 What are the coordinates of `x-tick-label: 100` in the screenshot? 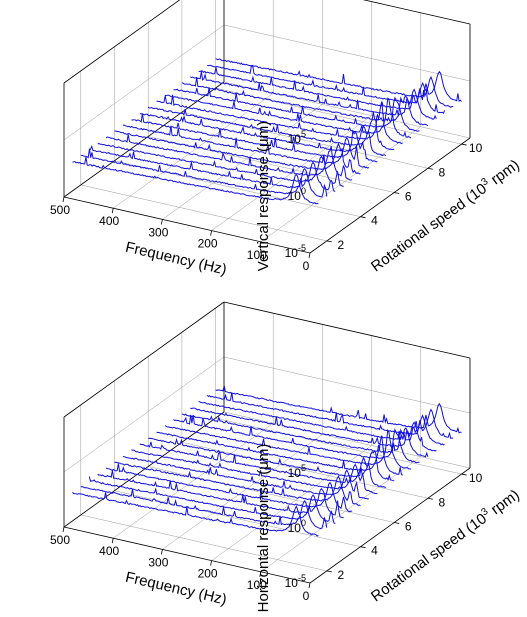 It's located at (257, 585).